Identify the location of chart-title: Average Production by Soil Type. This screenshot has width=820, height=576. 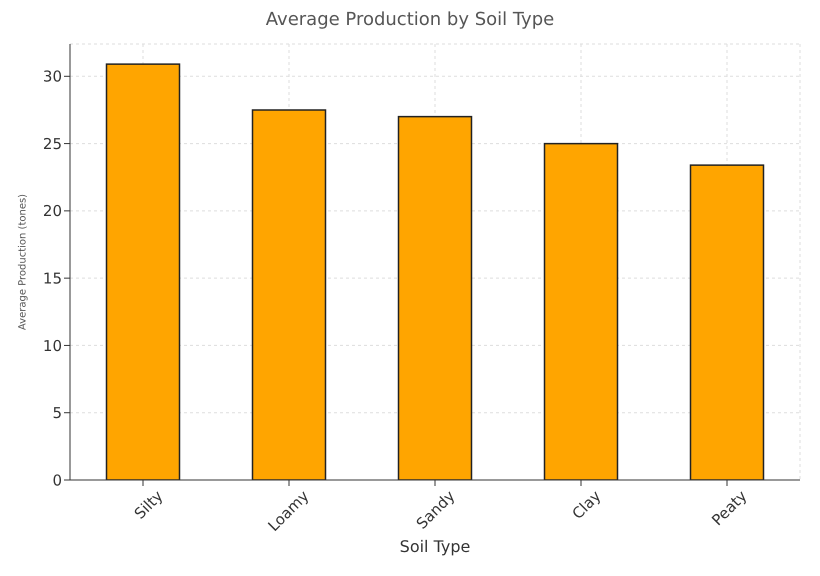
(410, 20).